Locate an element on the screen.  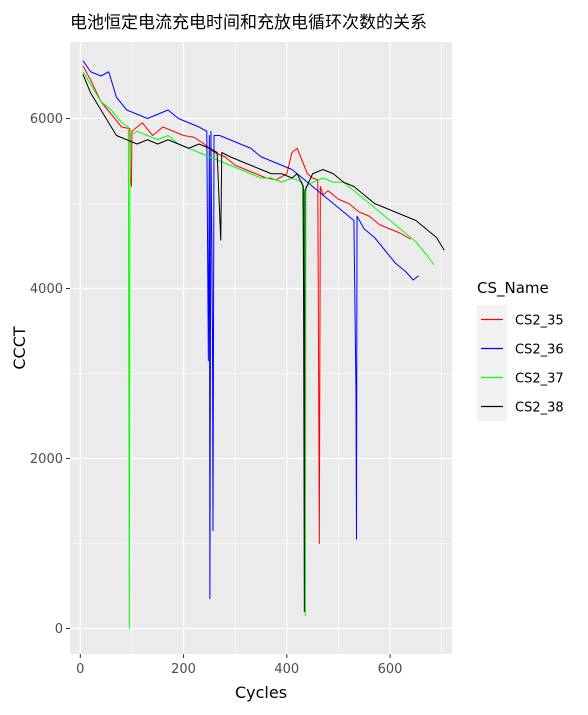
x-tick-label: 200 is located at coordinates (183, 669).